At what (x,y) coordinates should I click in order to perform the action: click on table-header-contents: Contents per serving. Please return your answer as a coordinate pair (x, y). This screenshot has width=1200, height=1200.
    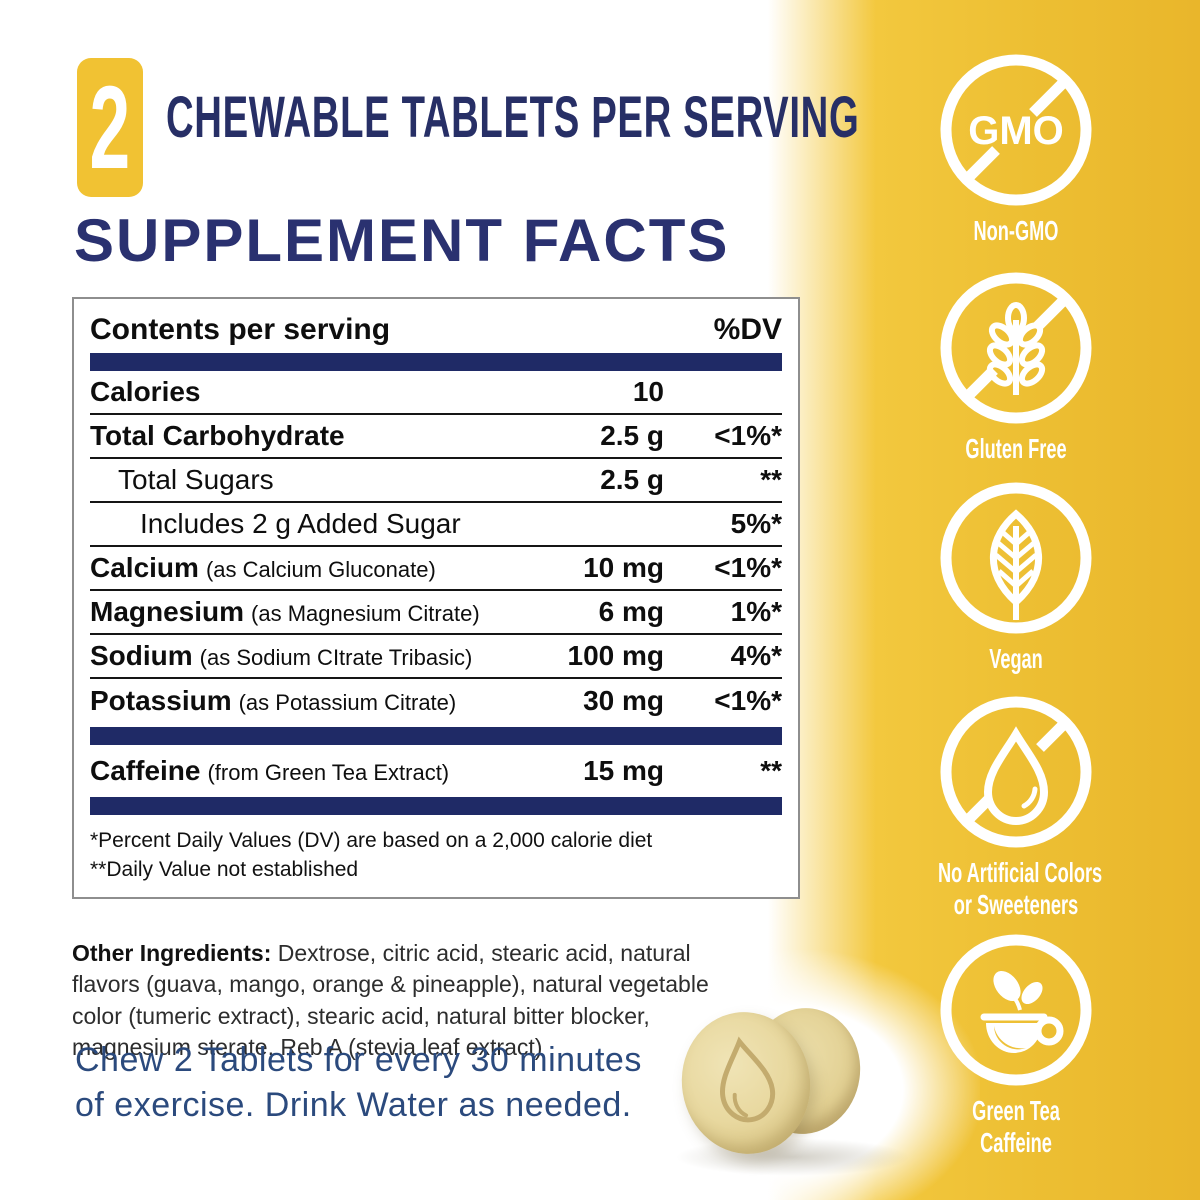
    Looking at the image, I should click on (240, 329).